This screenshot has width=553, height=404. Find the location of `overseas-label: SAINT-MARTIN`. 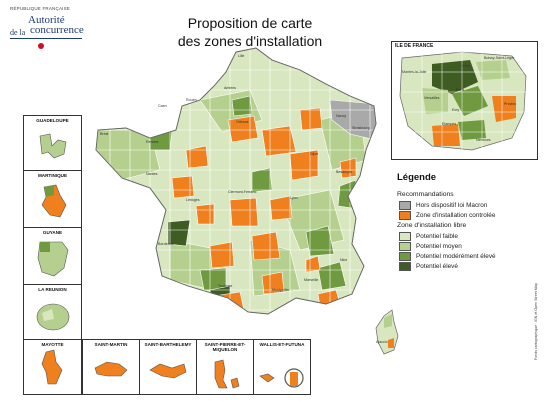

overseas-label: SAINT-MARTIN is located at coordinates (111, 344).